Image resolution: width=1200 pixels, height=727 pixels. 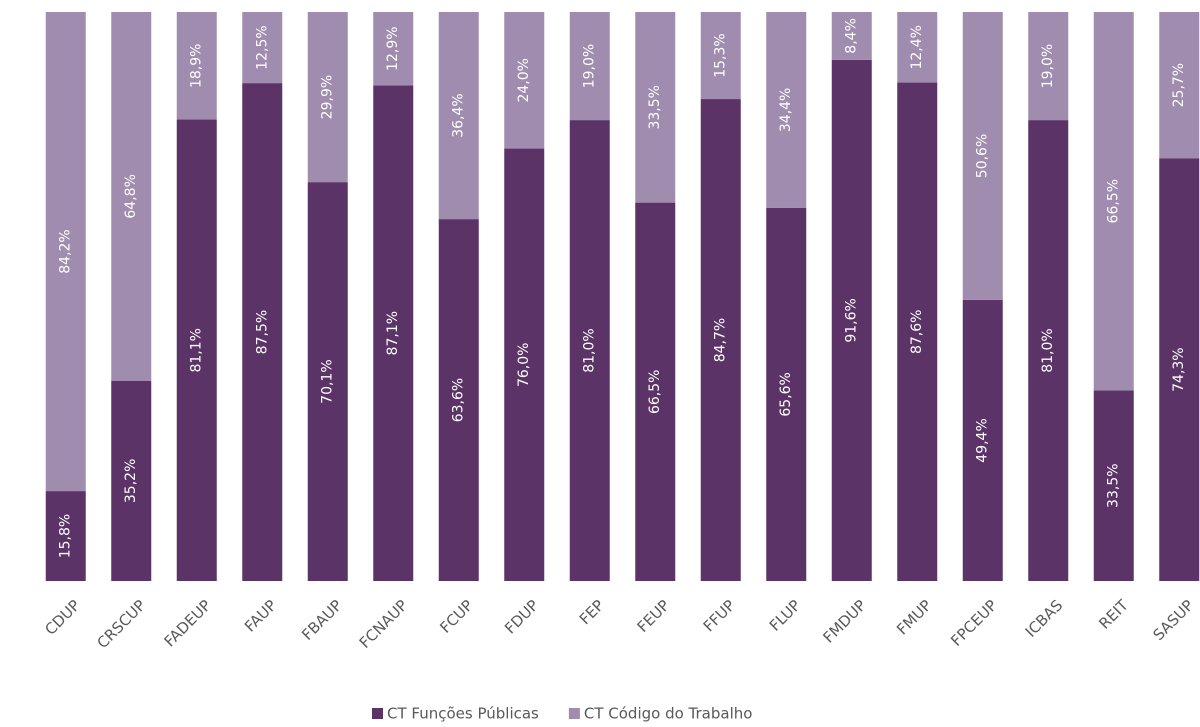 I want to click on data-label: 25,7%, so click(x=1179, y=85).